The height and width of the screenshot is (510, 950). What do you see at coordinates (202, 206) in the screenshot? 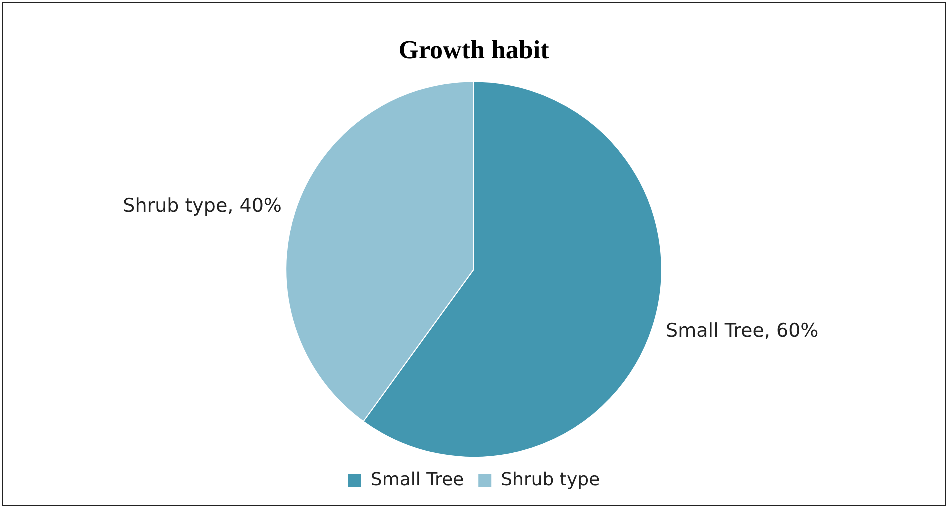
I see `data-label: Shrub type, 40%` at bounding box center [202, 206].